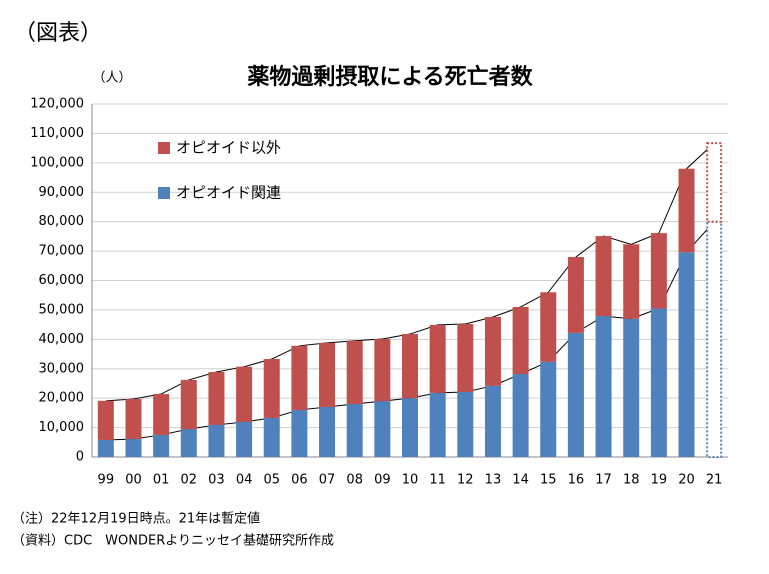 This screenshot has height=574, width=769. What do you see at coordinates (382, 480) in the screenshot?
I see `x-tick-label: 09` at bounding box center [382, 480].